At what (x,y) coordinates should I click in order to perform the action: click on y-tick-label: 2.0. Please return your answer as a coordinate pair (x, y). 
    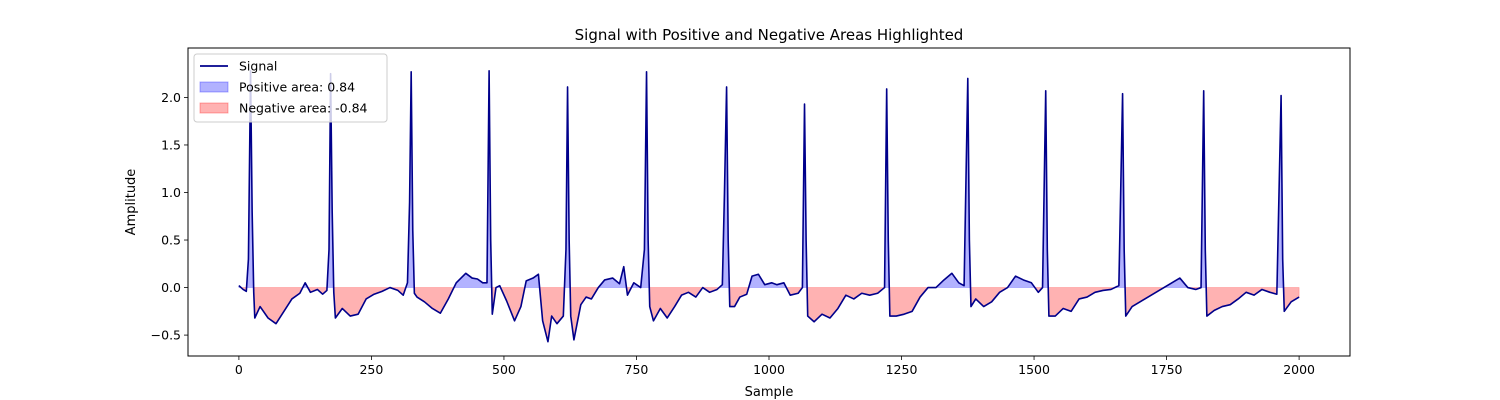
    Looking at the image, I should click on (171, 97).